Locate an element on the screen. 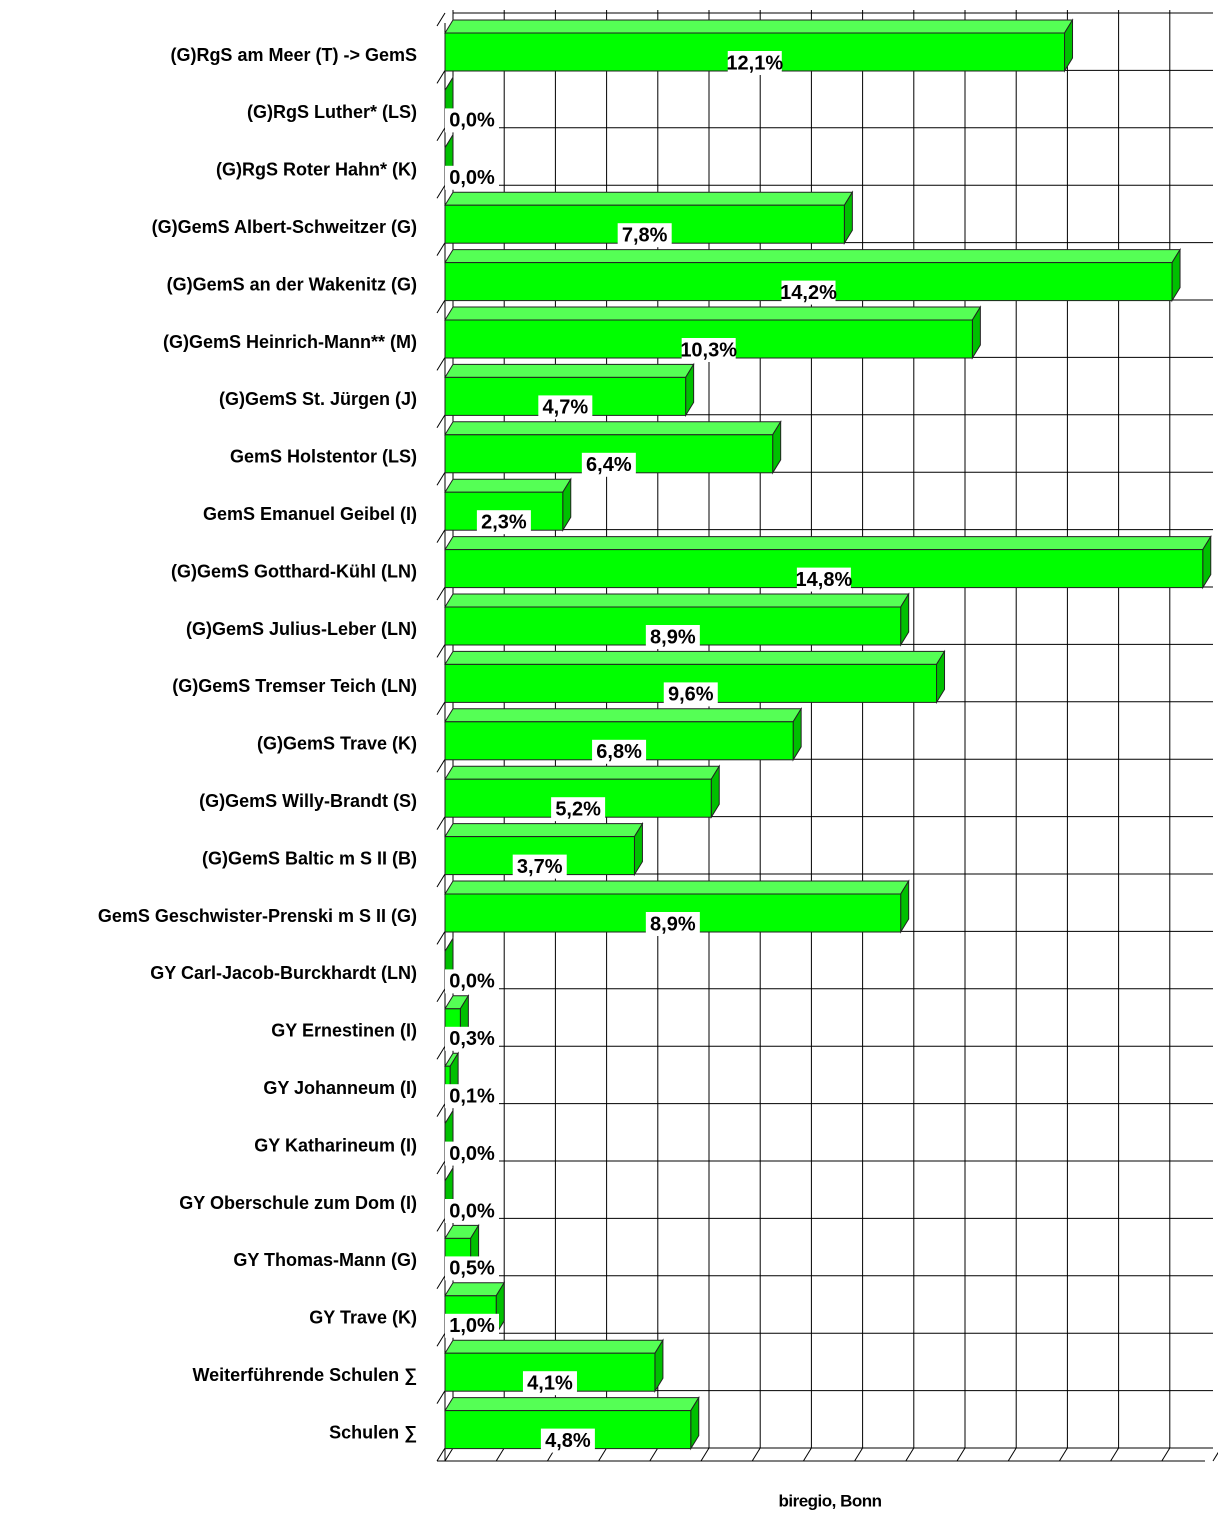 Image resolution: width=1218 pixels, height=1515 pixels. category-label: Weiterführende Schulen ∑ is located at coordinates (304, 1375).